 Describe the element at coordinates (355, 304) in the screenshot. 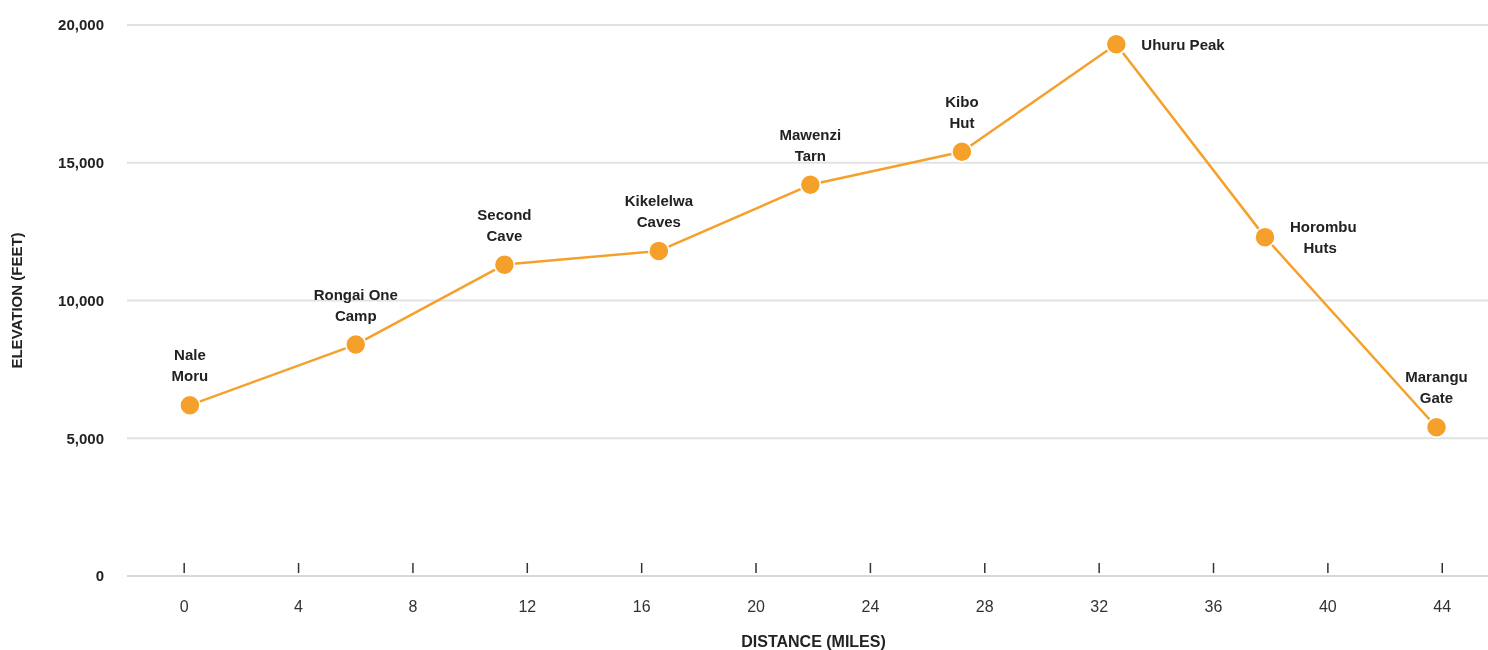

I see `annotation: Rongai One Camp` at that location.